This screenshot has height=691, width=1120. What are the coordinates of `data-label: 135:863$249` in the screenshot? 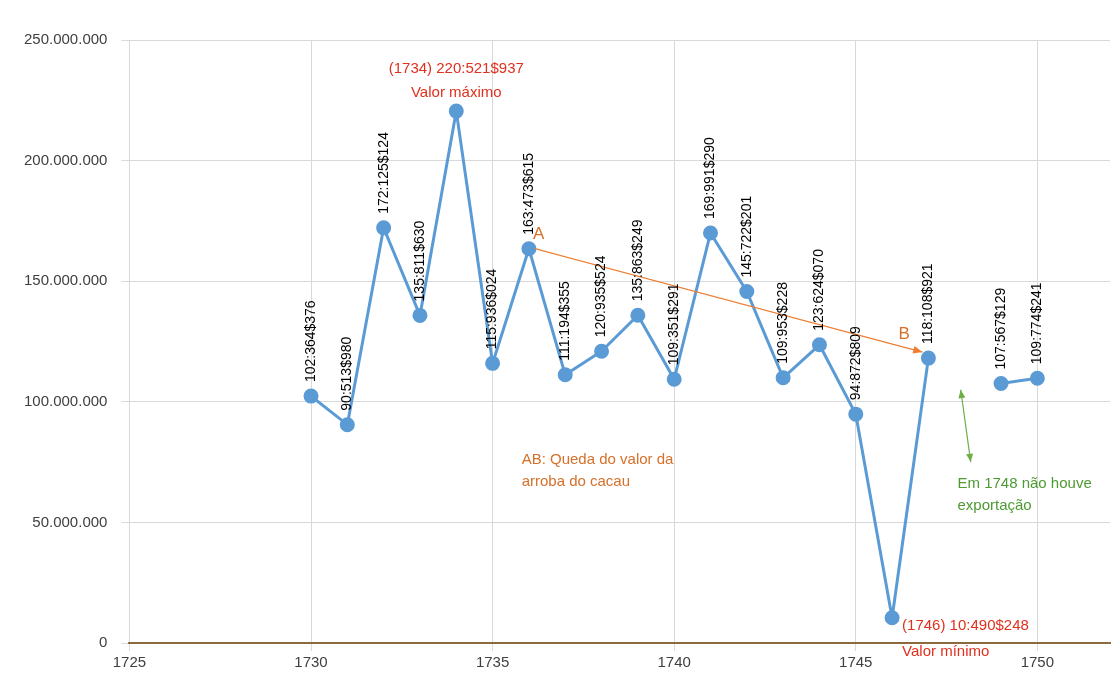 It's located at (636, 260).